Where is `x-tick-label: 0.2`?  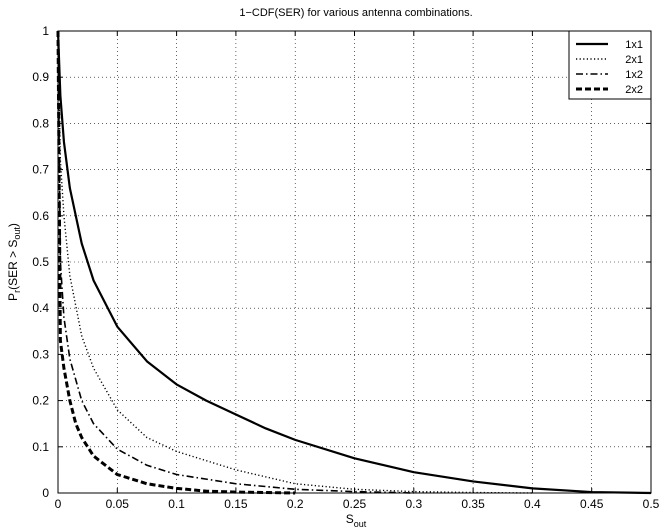
x-tick-label: 0.2 is located at coordinates (295, 504).